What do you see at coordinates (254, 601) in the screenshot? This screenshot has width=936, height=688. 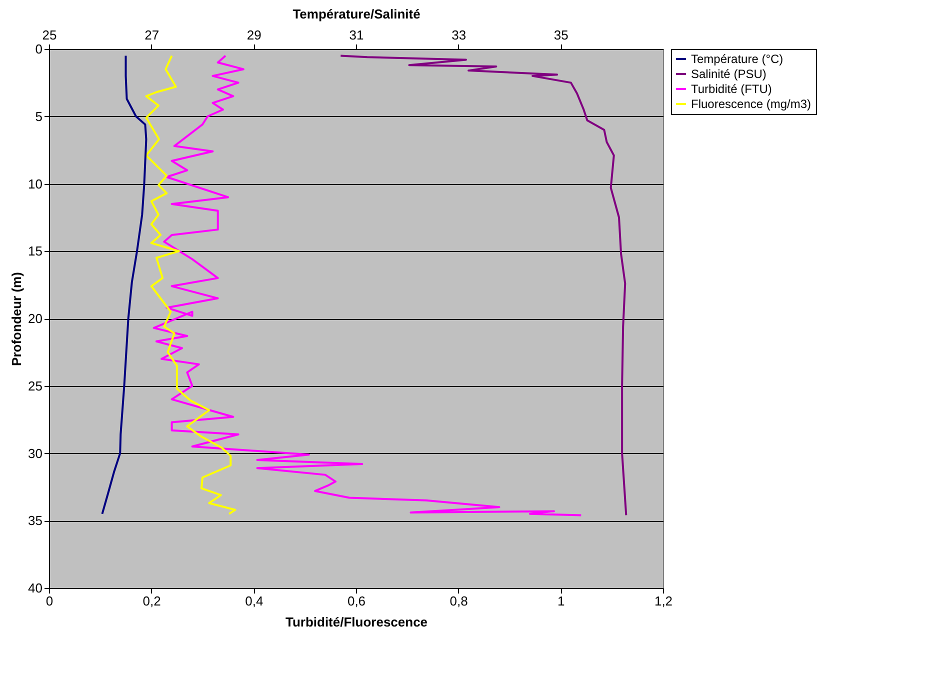 I see `x-tick-label: 0,4` at bounding box center [254, 601].